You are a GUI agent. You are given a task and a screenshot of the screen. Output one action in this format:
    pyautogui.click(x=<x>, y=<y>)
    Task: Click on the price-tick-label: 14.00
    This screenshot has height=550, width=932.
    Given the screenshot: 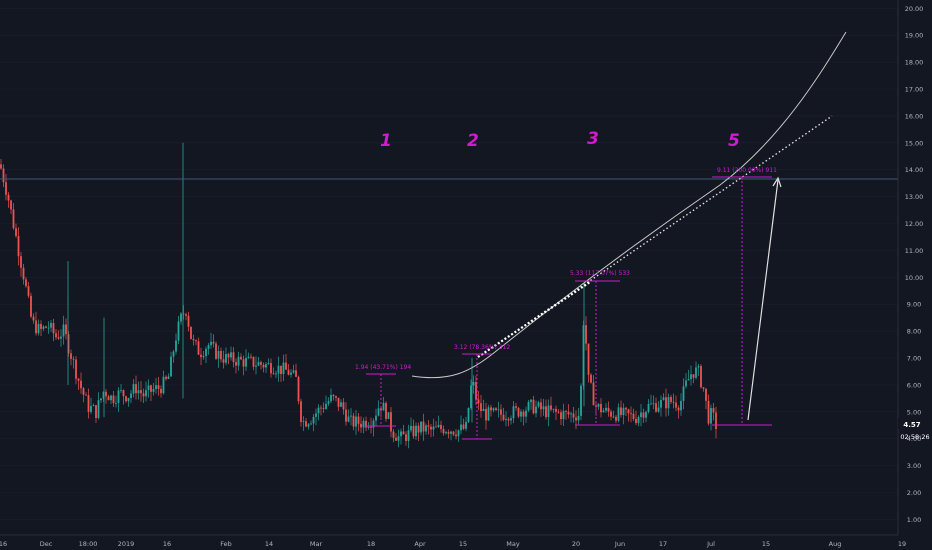 What is the action you would take?
    pyautogui.click(x=914, y=170)
    